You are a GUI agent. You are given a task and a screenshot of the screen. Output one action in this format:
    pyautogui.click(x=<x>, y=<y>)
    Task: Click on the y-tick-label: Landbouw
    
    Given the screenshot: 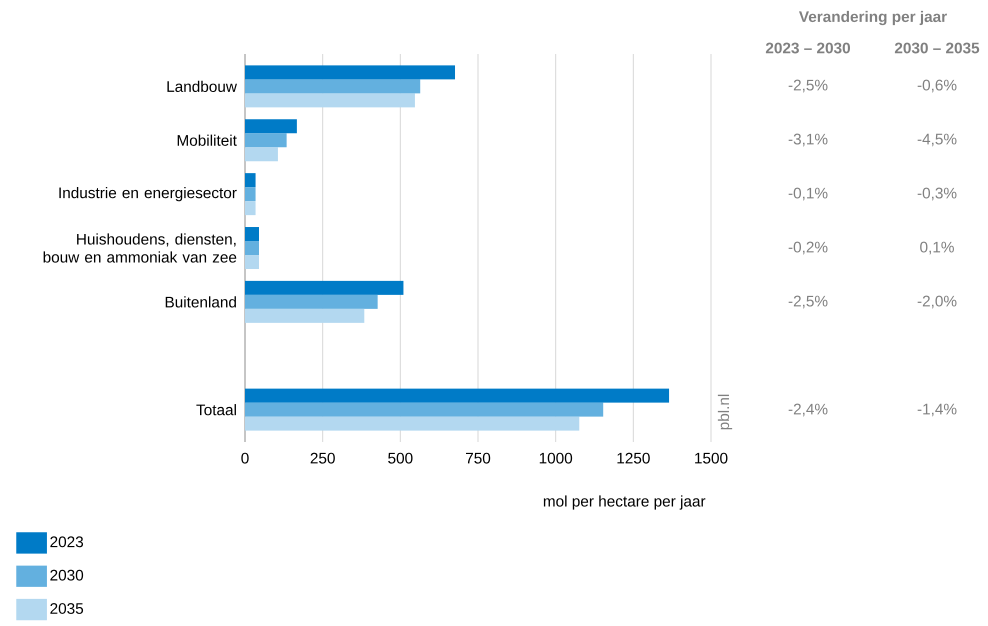 What is the action you would take?
    pyautogui.click(x=202, y=86)
    